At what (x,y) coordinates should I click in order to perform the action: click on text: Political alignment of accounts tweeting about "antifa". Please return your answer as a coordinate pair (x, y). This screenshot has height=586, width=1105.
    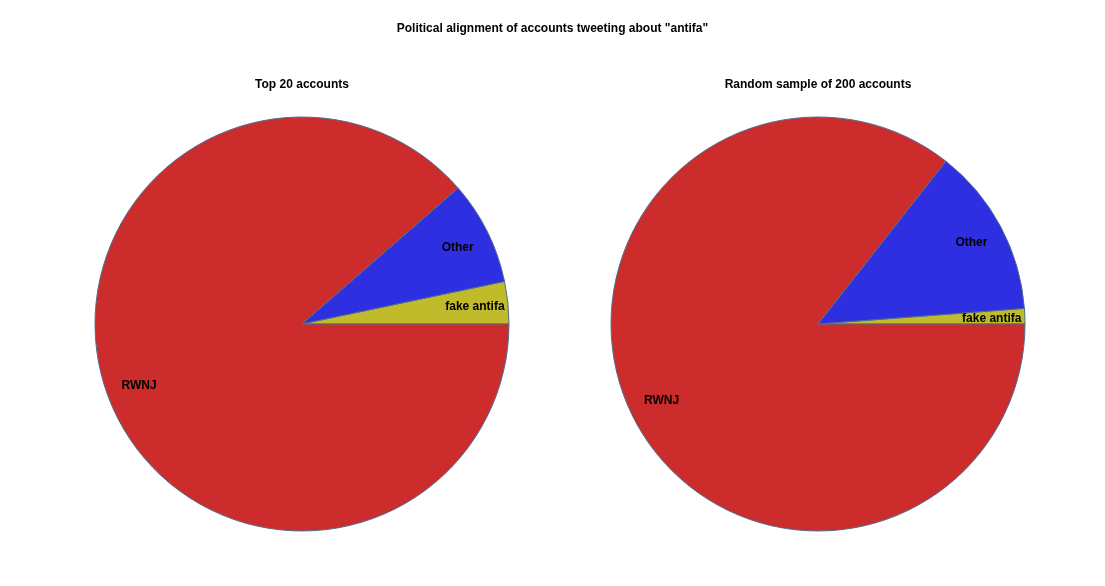
    Looking at the image, I should click on (552, 28).